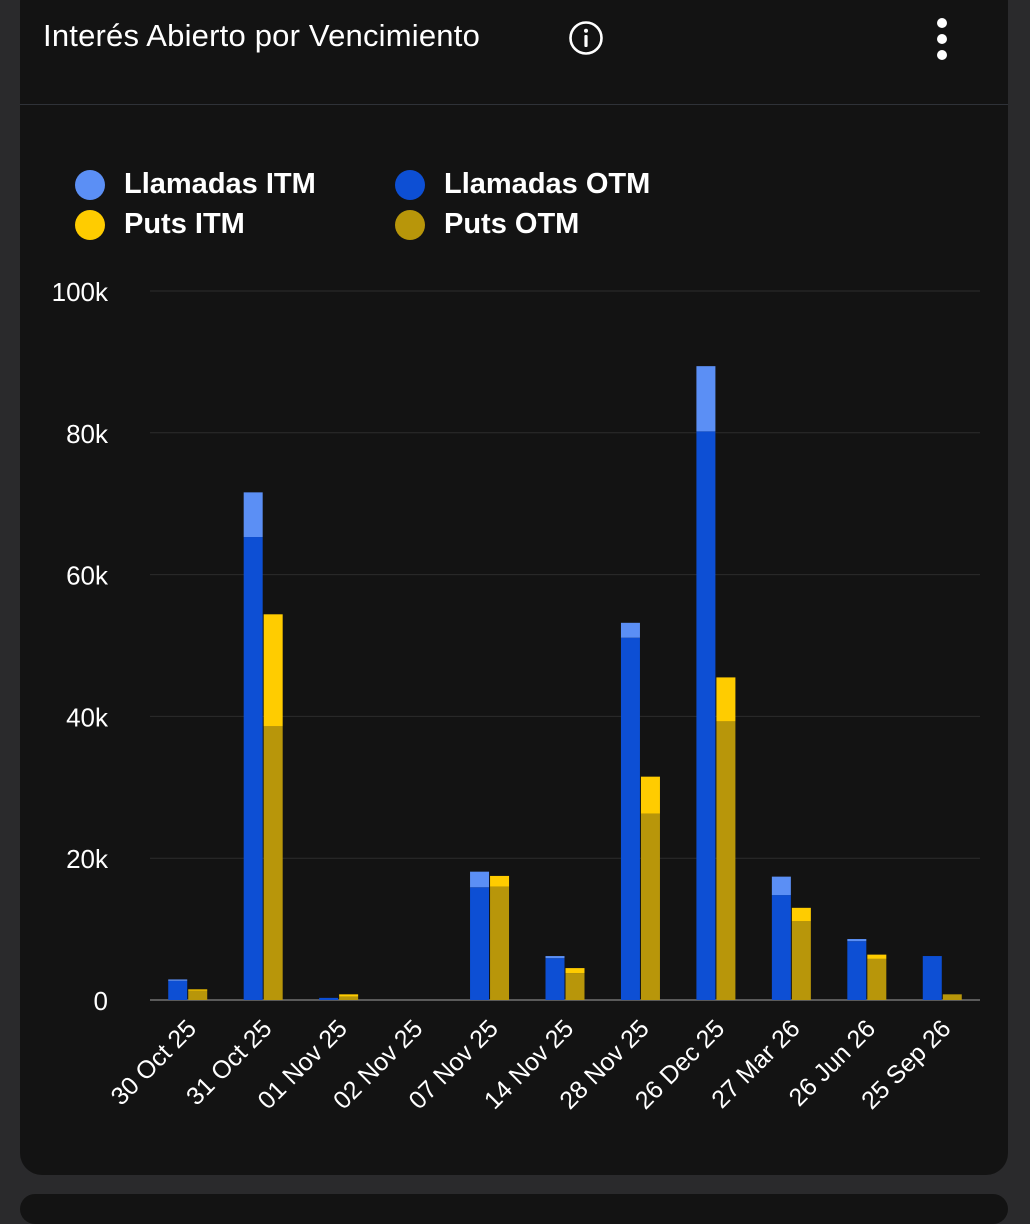  I want to click on legend-label: Puts ITM, so click(184, 224).